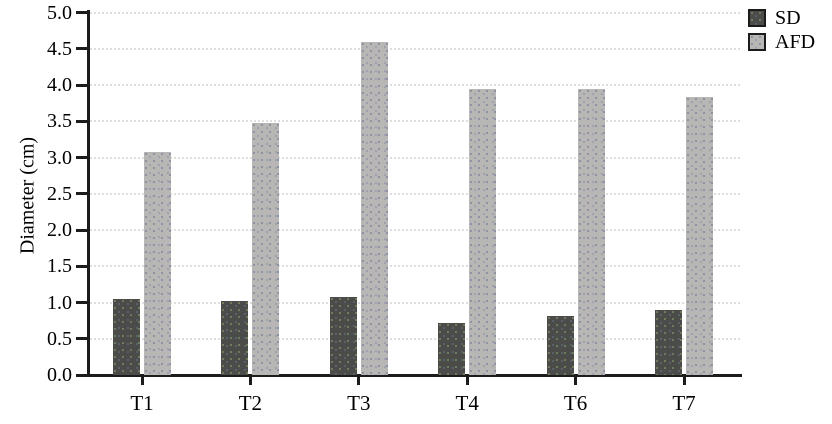  What do you see at coordinates (467, 403) in the screenshot?
I see `x-tick-label-t4: T4` at bounding box center [467, 403].